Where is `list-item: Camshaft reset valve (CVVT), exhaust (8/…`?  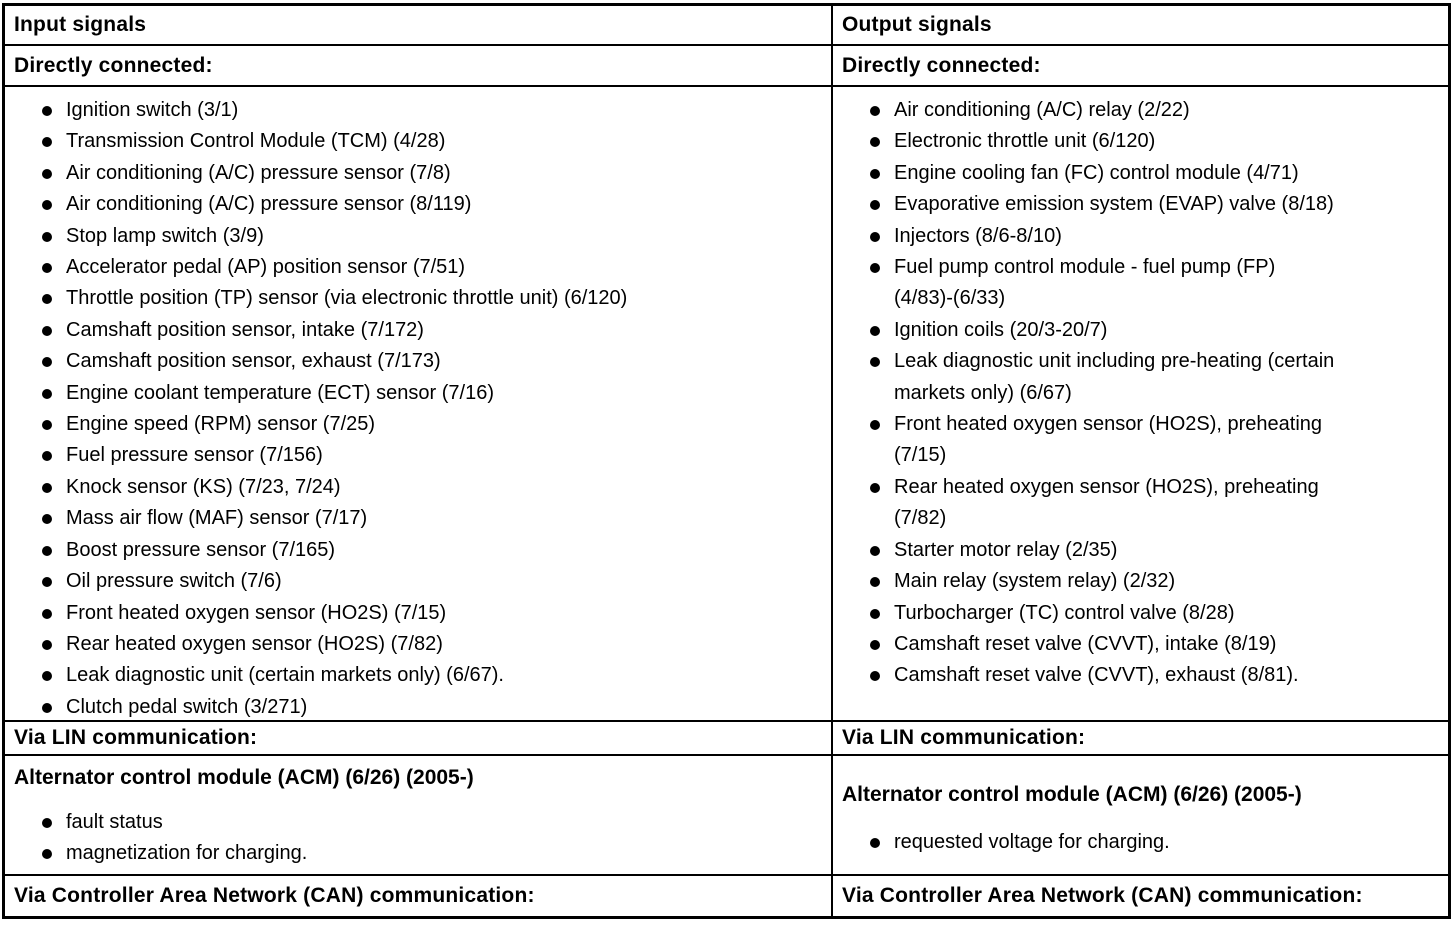 list-item: Camshaft reset valve (CVVT), exhaust (8/… is located at coordinates (1156, 675).